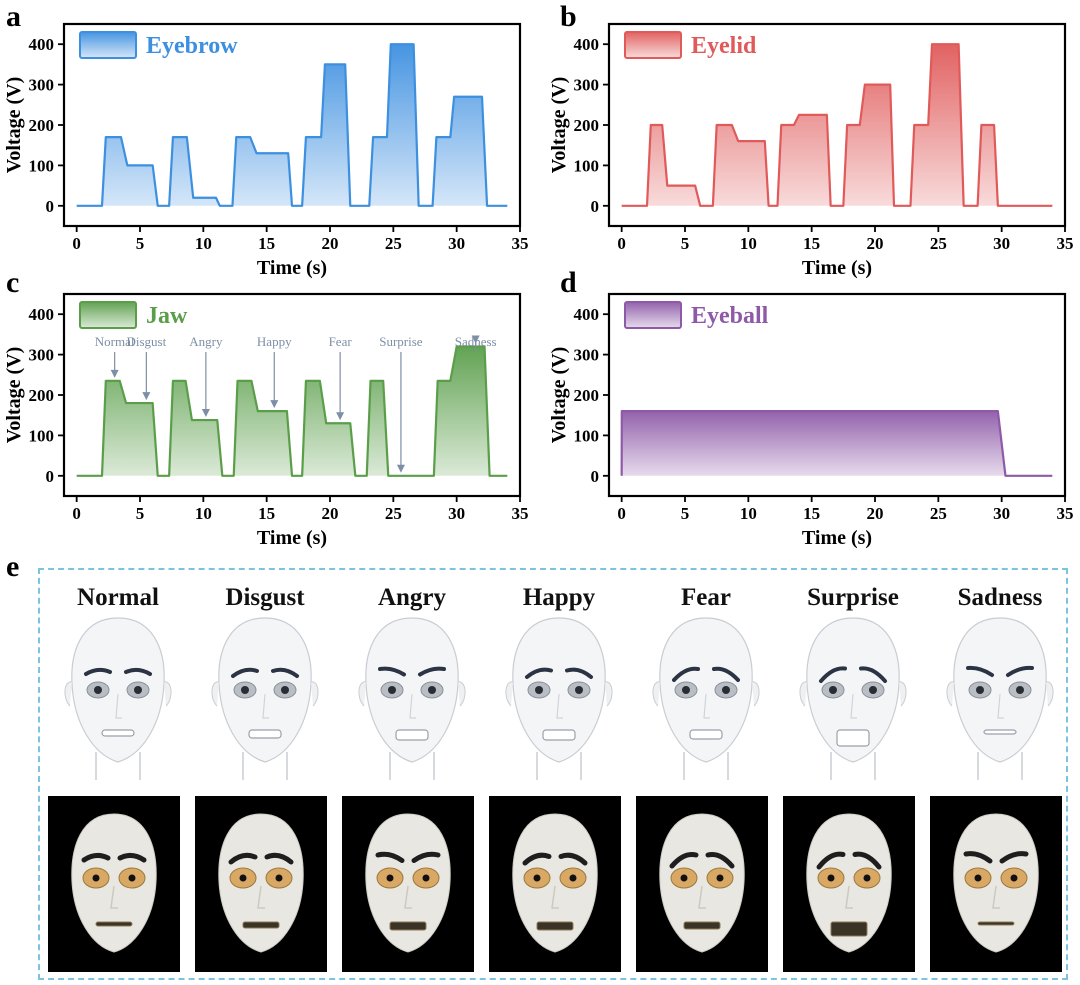  I want to click on expression-label: Sadness, so click(1000, 597).